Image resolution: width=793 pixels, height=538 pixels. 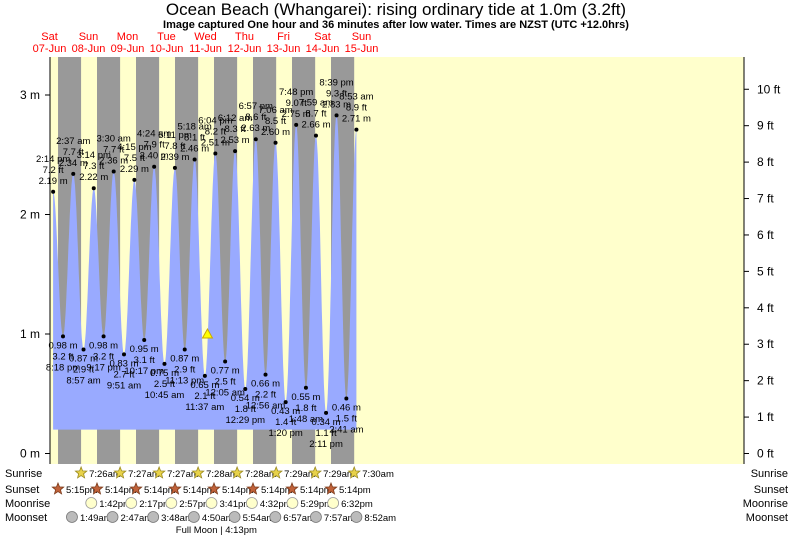 What do you see at coordinates (765, 504) in the screenshot?
I see `moonrise-row-label-right: Moonrise` at bounding box center [765, 504].